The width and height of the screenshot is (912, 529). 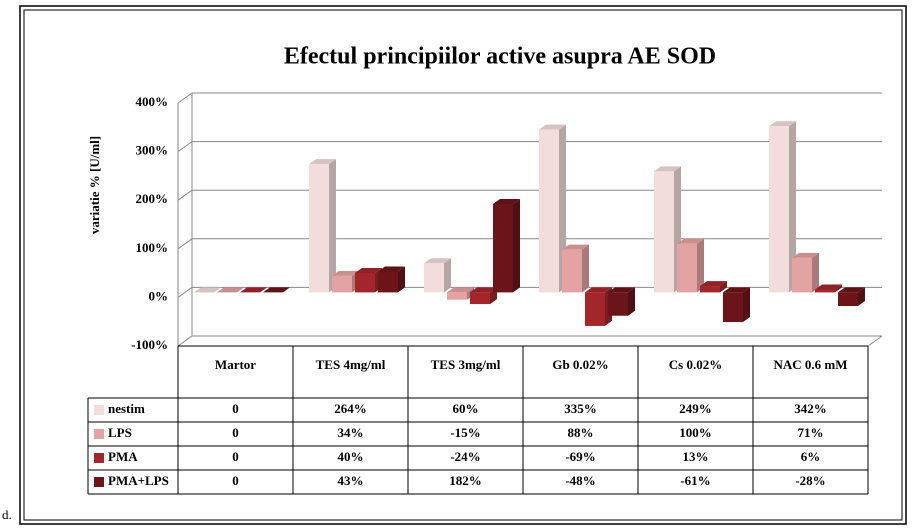 What do you see at coordinates (811, 432) in the screenshot?
I see `table-value: 71%` at bounding box center [811, 432].